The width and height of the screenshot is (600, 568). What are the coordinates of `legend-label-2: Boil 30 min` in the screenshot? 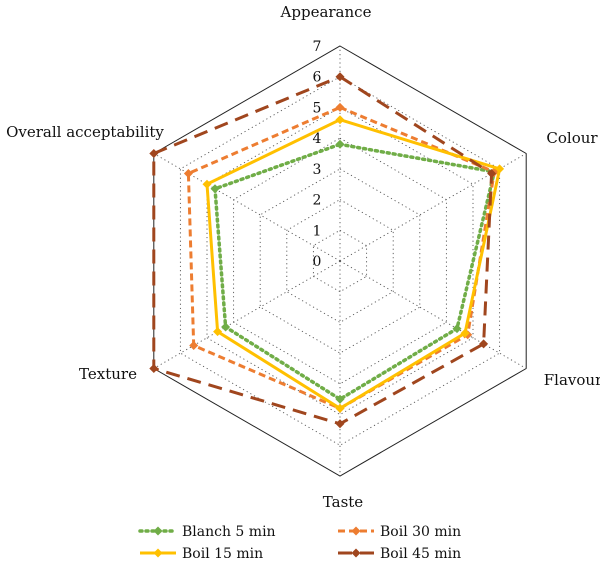 It's located at (420, 532).